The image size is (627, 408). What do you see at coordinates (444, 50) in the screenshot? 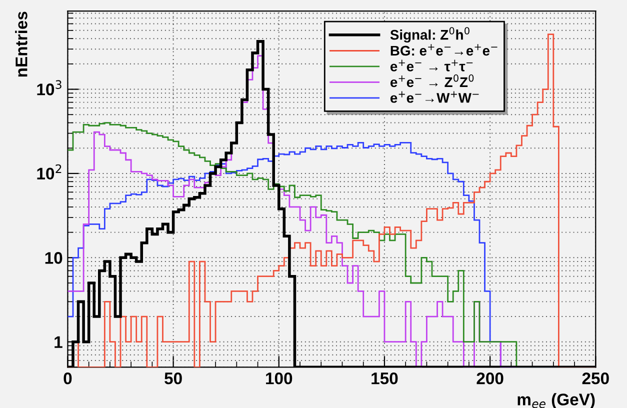
I see `legend-label: BG: e$^{+}$e$^{−}$→e$^{+}$e$^{−}$` at bounding box center [444, 50].